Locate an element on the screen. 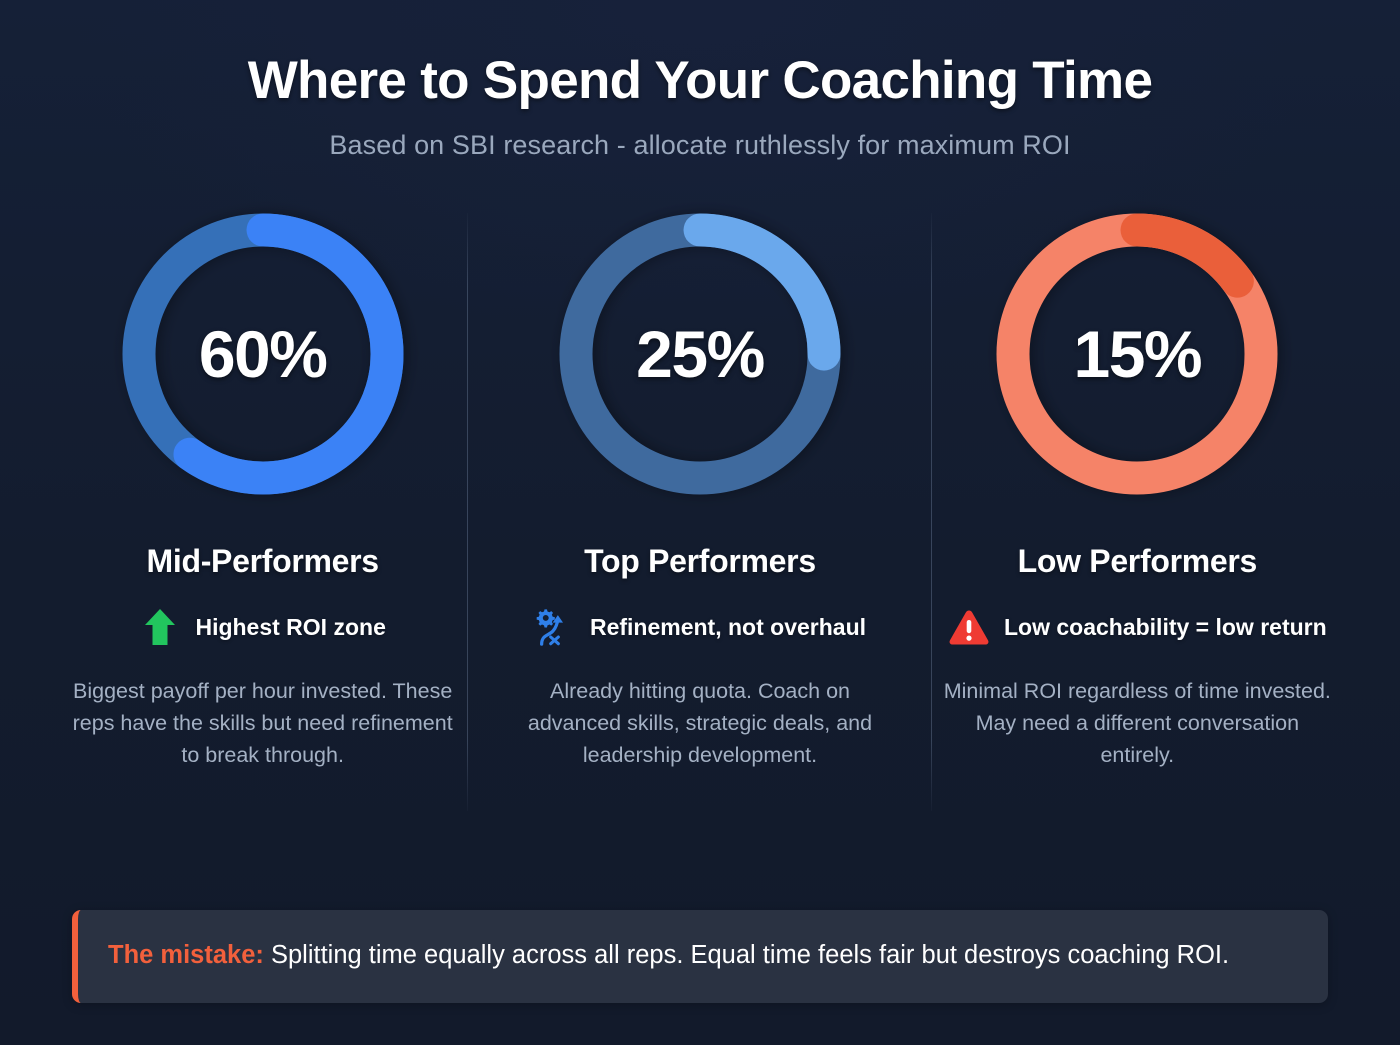 Image resolution: width=1400 pixels, height=1045 pixels. donut-svg-low-performers is located at coordinates (1137, 354).